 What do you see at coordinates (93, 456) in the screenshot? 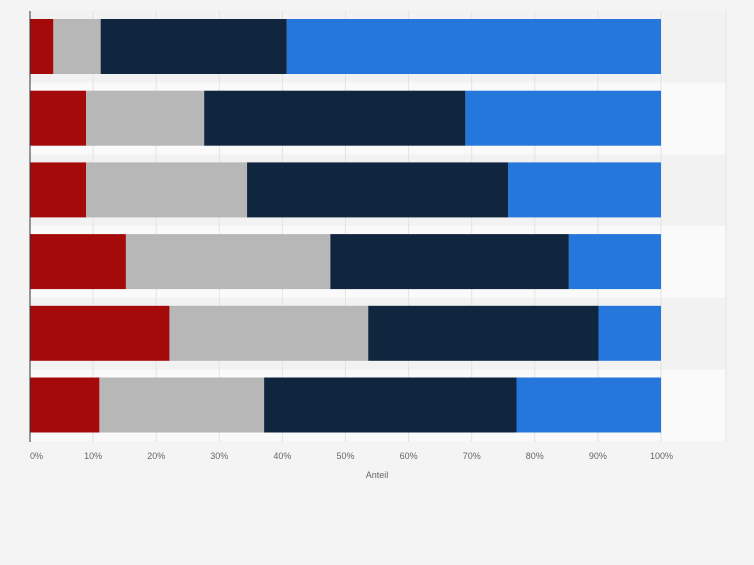
I see `x-tick-label: 10%` at bounding box center [93, 456].